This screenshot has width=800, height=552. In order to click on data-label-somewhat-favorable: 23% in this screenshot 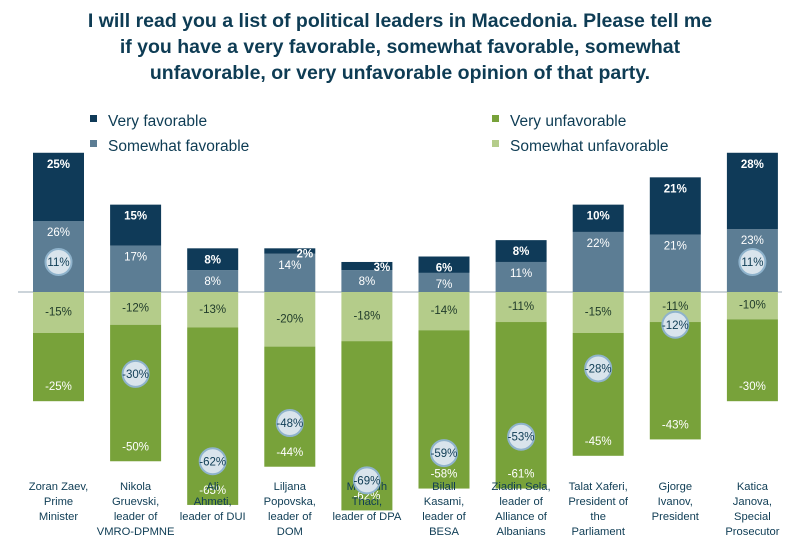, I will do `click(752, 241)`.